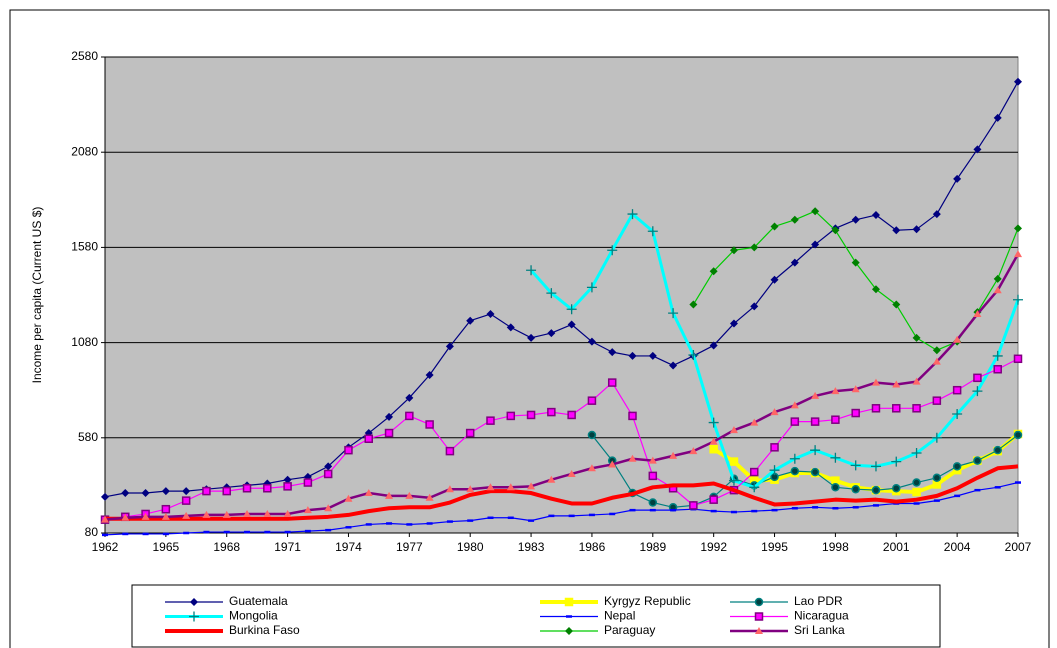  Describe the element at coordinates (531, 547) in the screenshot. I see `x-tick-label: 1983` at that location.